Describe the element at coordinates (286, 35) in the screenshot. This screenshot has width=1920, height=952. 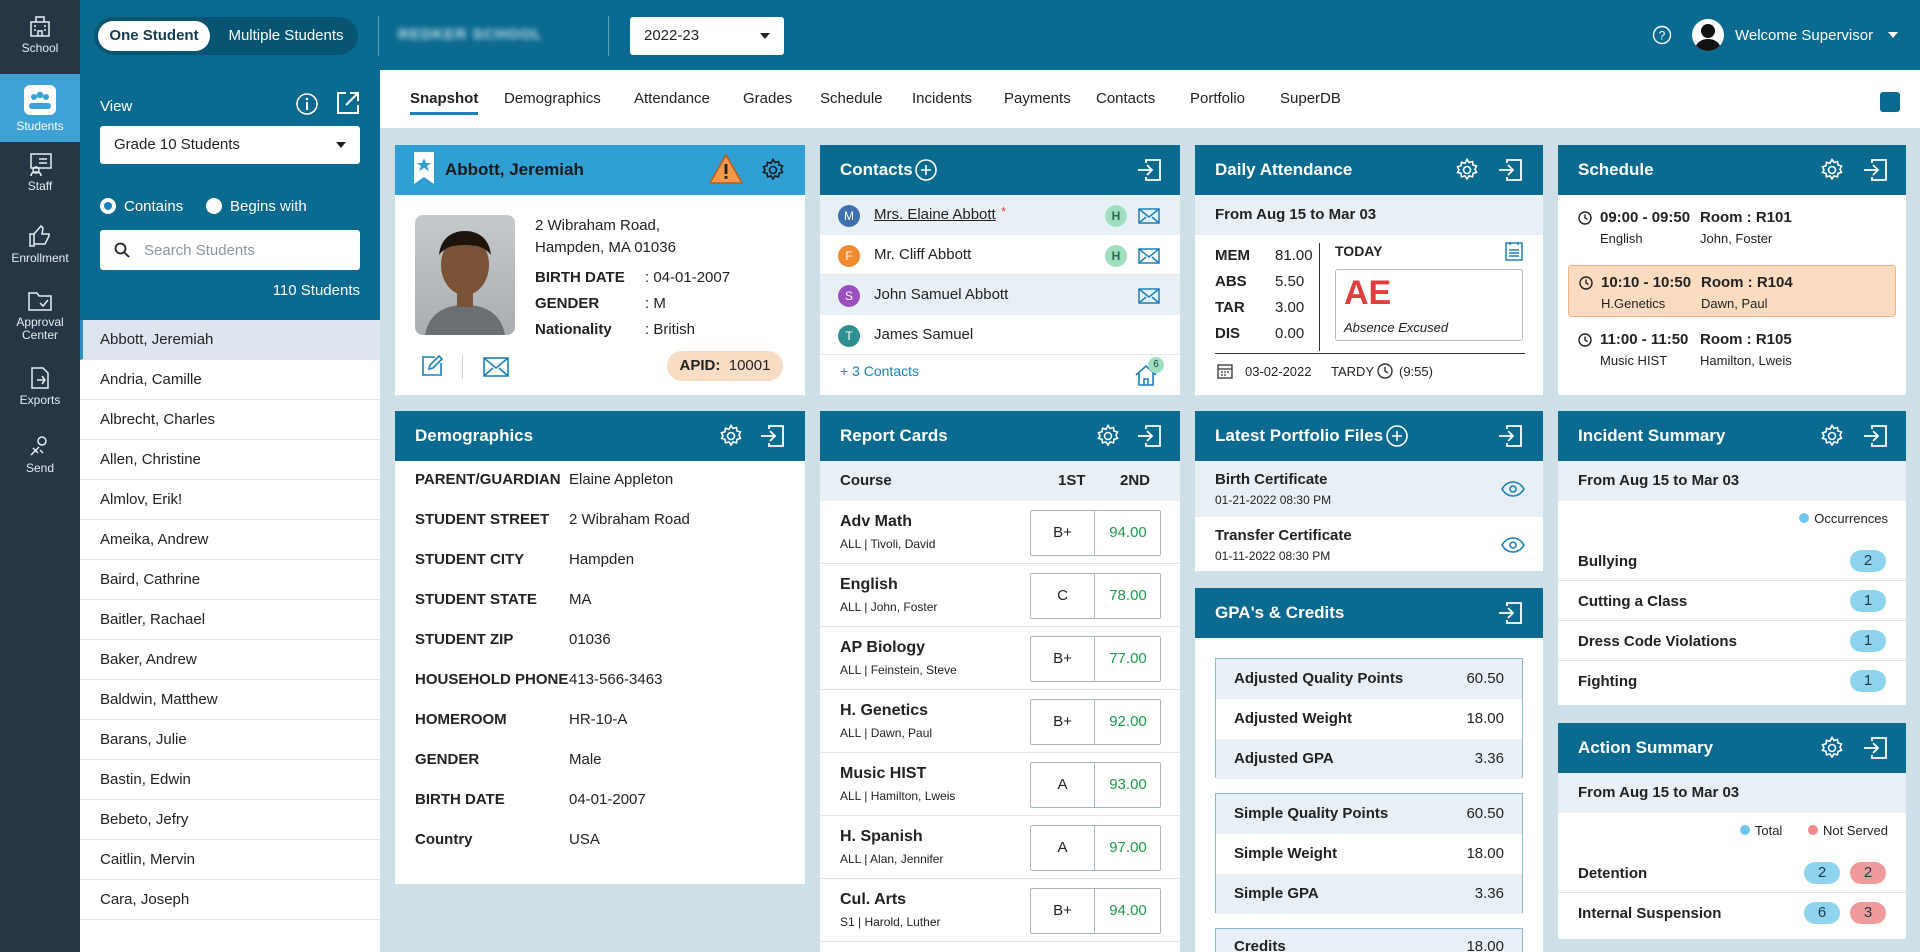
I see `multiple-students-button: Multiple Students` at that location.